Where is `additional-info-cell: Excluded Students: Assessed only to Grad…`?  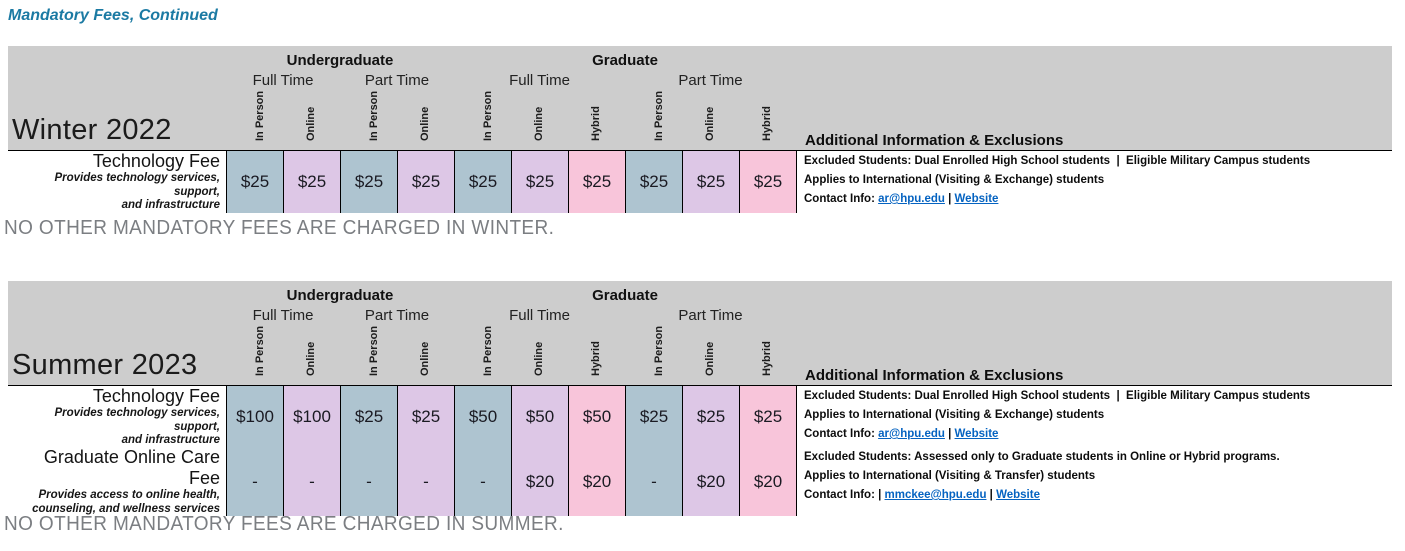 additional-info-cell: Excluded Students: Assessed only to Grad… is located at coordinates (1094, 481).